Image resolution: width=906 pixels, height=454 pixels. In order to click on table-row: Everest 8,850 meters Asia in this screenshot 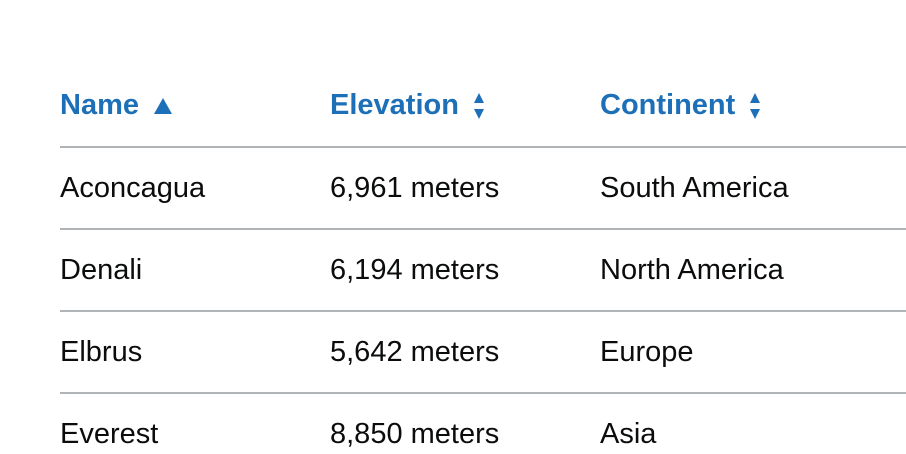, I will do `click(483, 423)`.